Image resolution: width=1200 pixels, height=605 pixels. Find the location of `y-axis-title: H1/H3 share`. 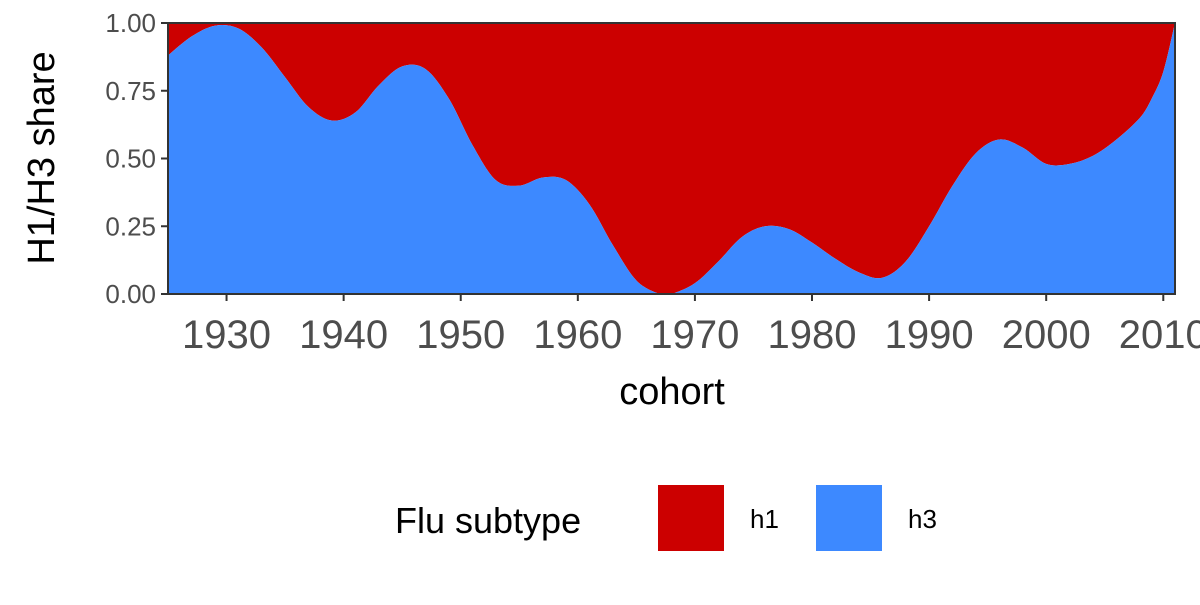

y-axis-title: H1/H3 share is located at coordinates (42, 157).